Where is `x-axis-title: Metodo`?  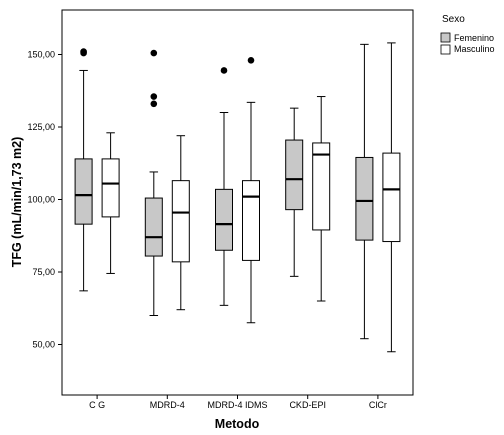
x-axis-title: Metodo is located at coordinates (237, 424).